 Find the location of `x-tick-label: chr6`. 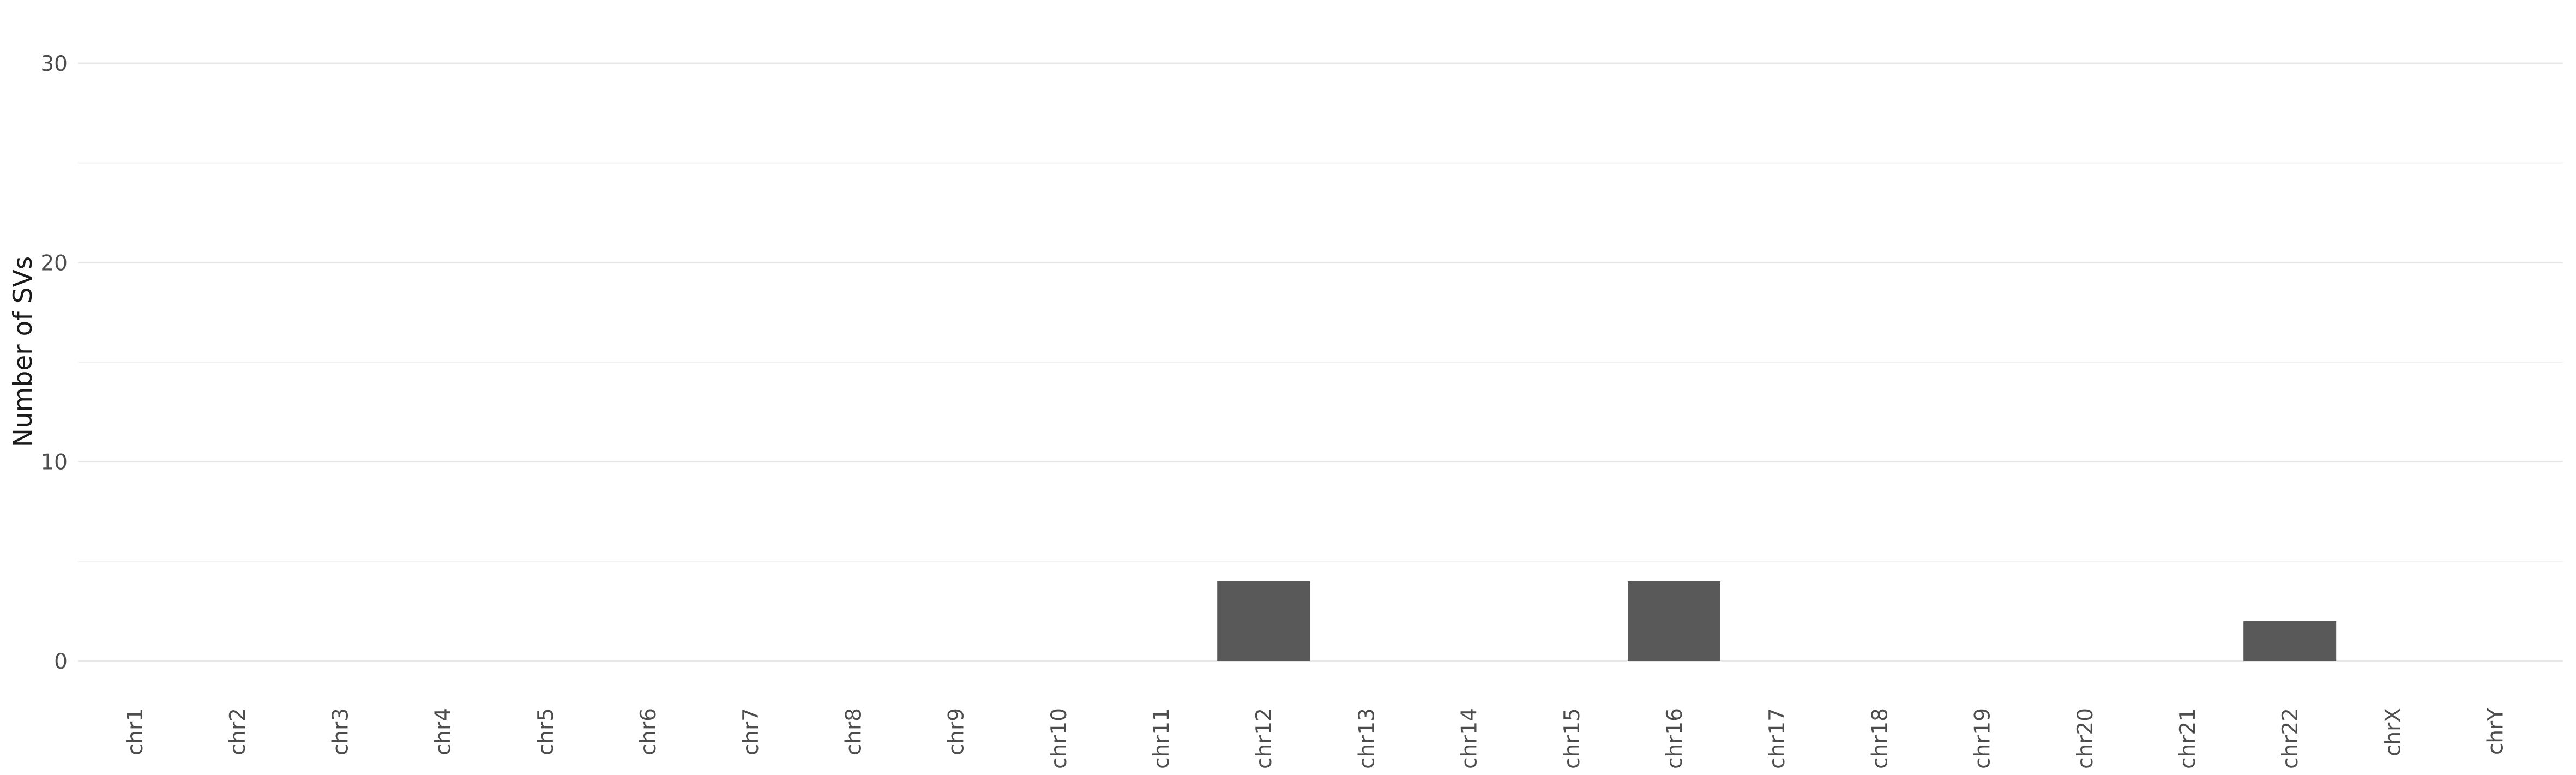

x-tick-label: chr6 is located at coordinates (648, 731).